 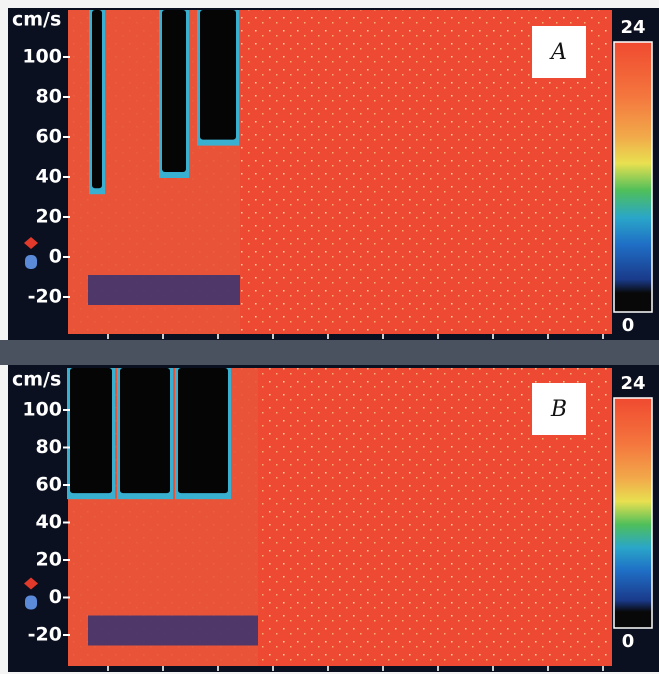 I want to click on panel-label: A, so click(x=558, y=52).